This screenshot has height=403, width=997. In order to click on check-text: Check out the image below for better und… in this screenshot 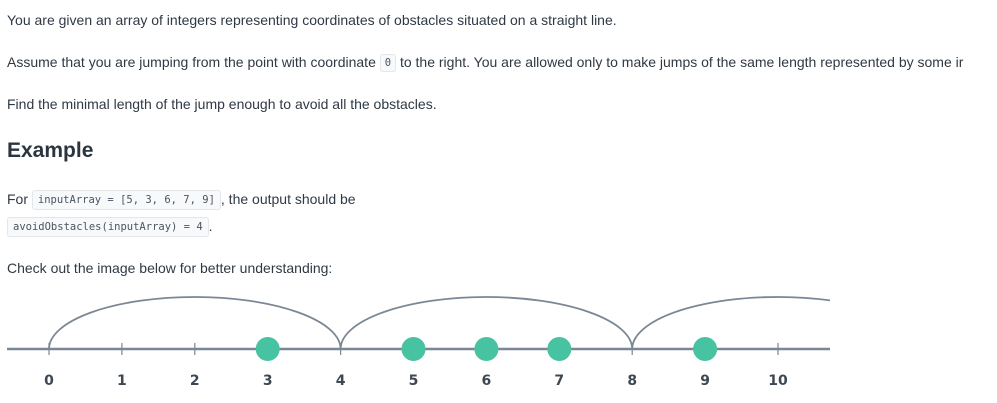, I will do `click(170, 268)`.